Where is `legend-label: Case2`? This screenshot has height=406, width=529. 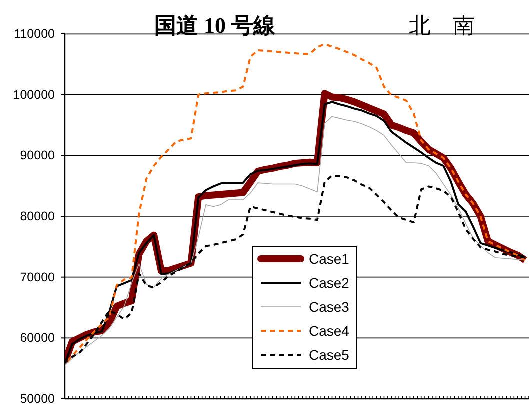 legend-label: Case2 is located at coordinates (329, 283).